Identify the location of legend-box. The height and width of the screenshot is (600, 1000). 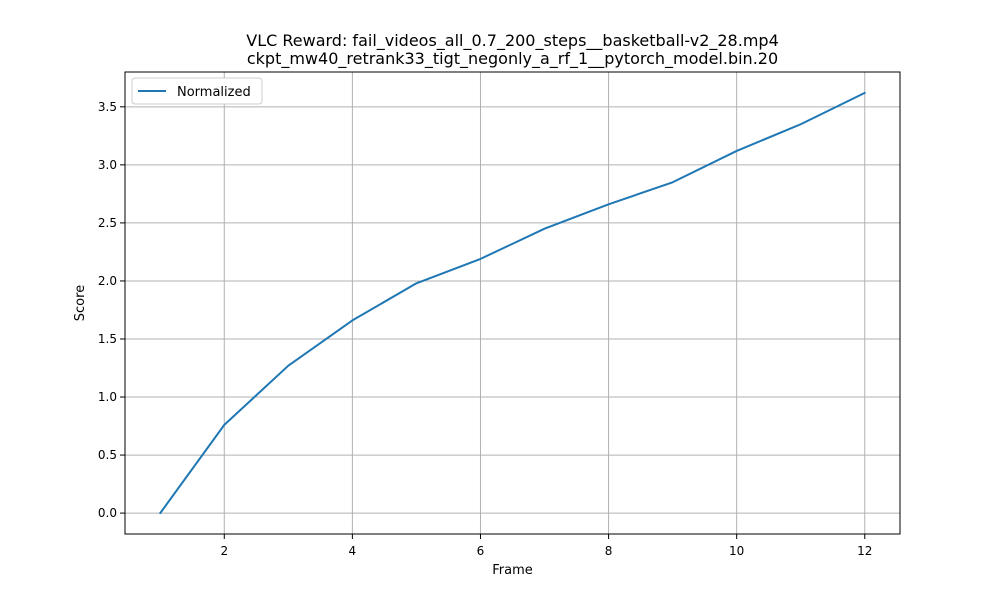
(197, 91).